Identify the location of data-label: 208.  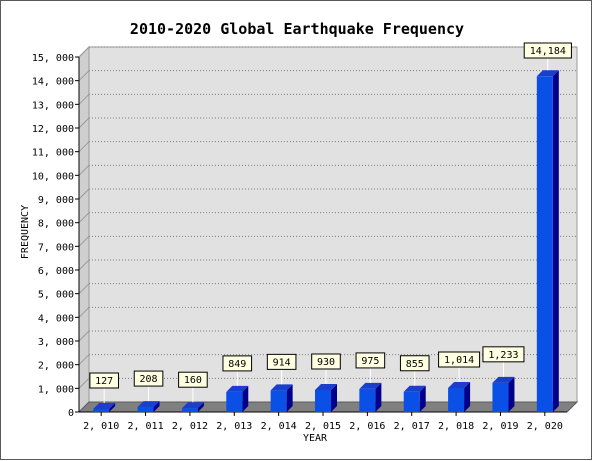
(149, 379).